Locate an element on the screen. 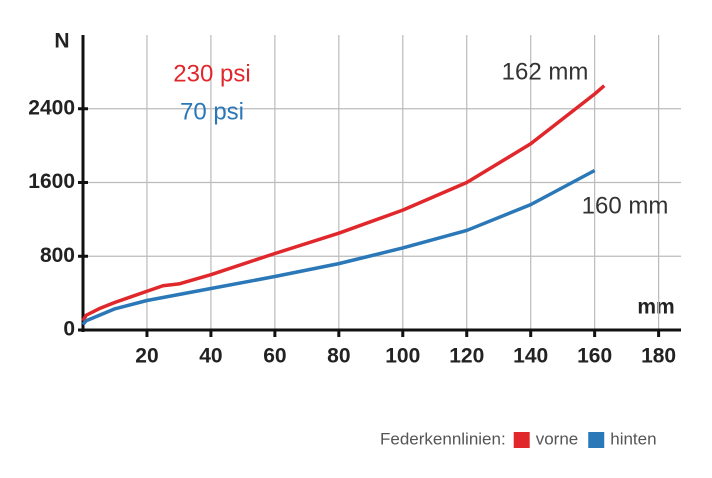 Image resolution: width=712 pixels, height=478 pixels. legend-title: Federkennlinien: is located at coordinates (443, 438).